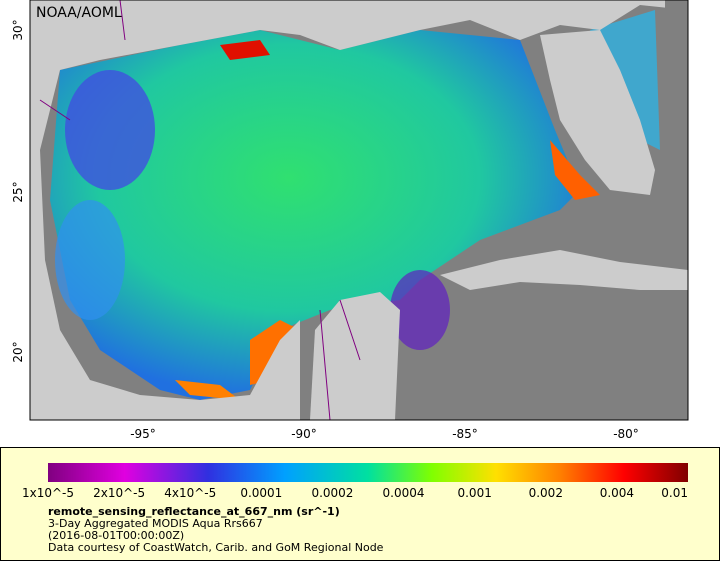 The image size is (720, 565). I want to click on lon-label: -95°, so click(143, 434).